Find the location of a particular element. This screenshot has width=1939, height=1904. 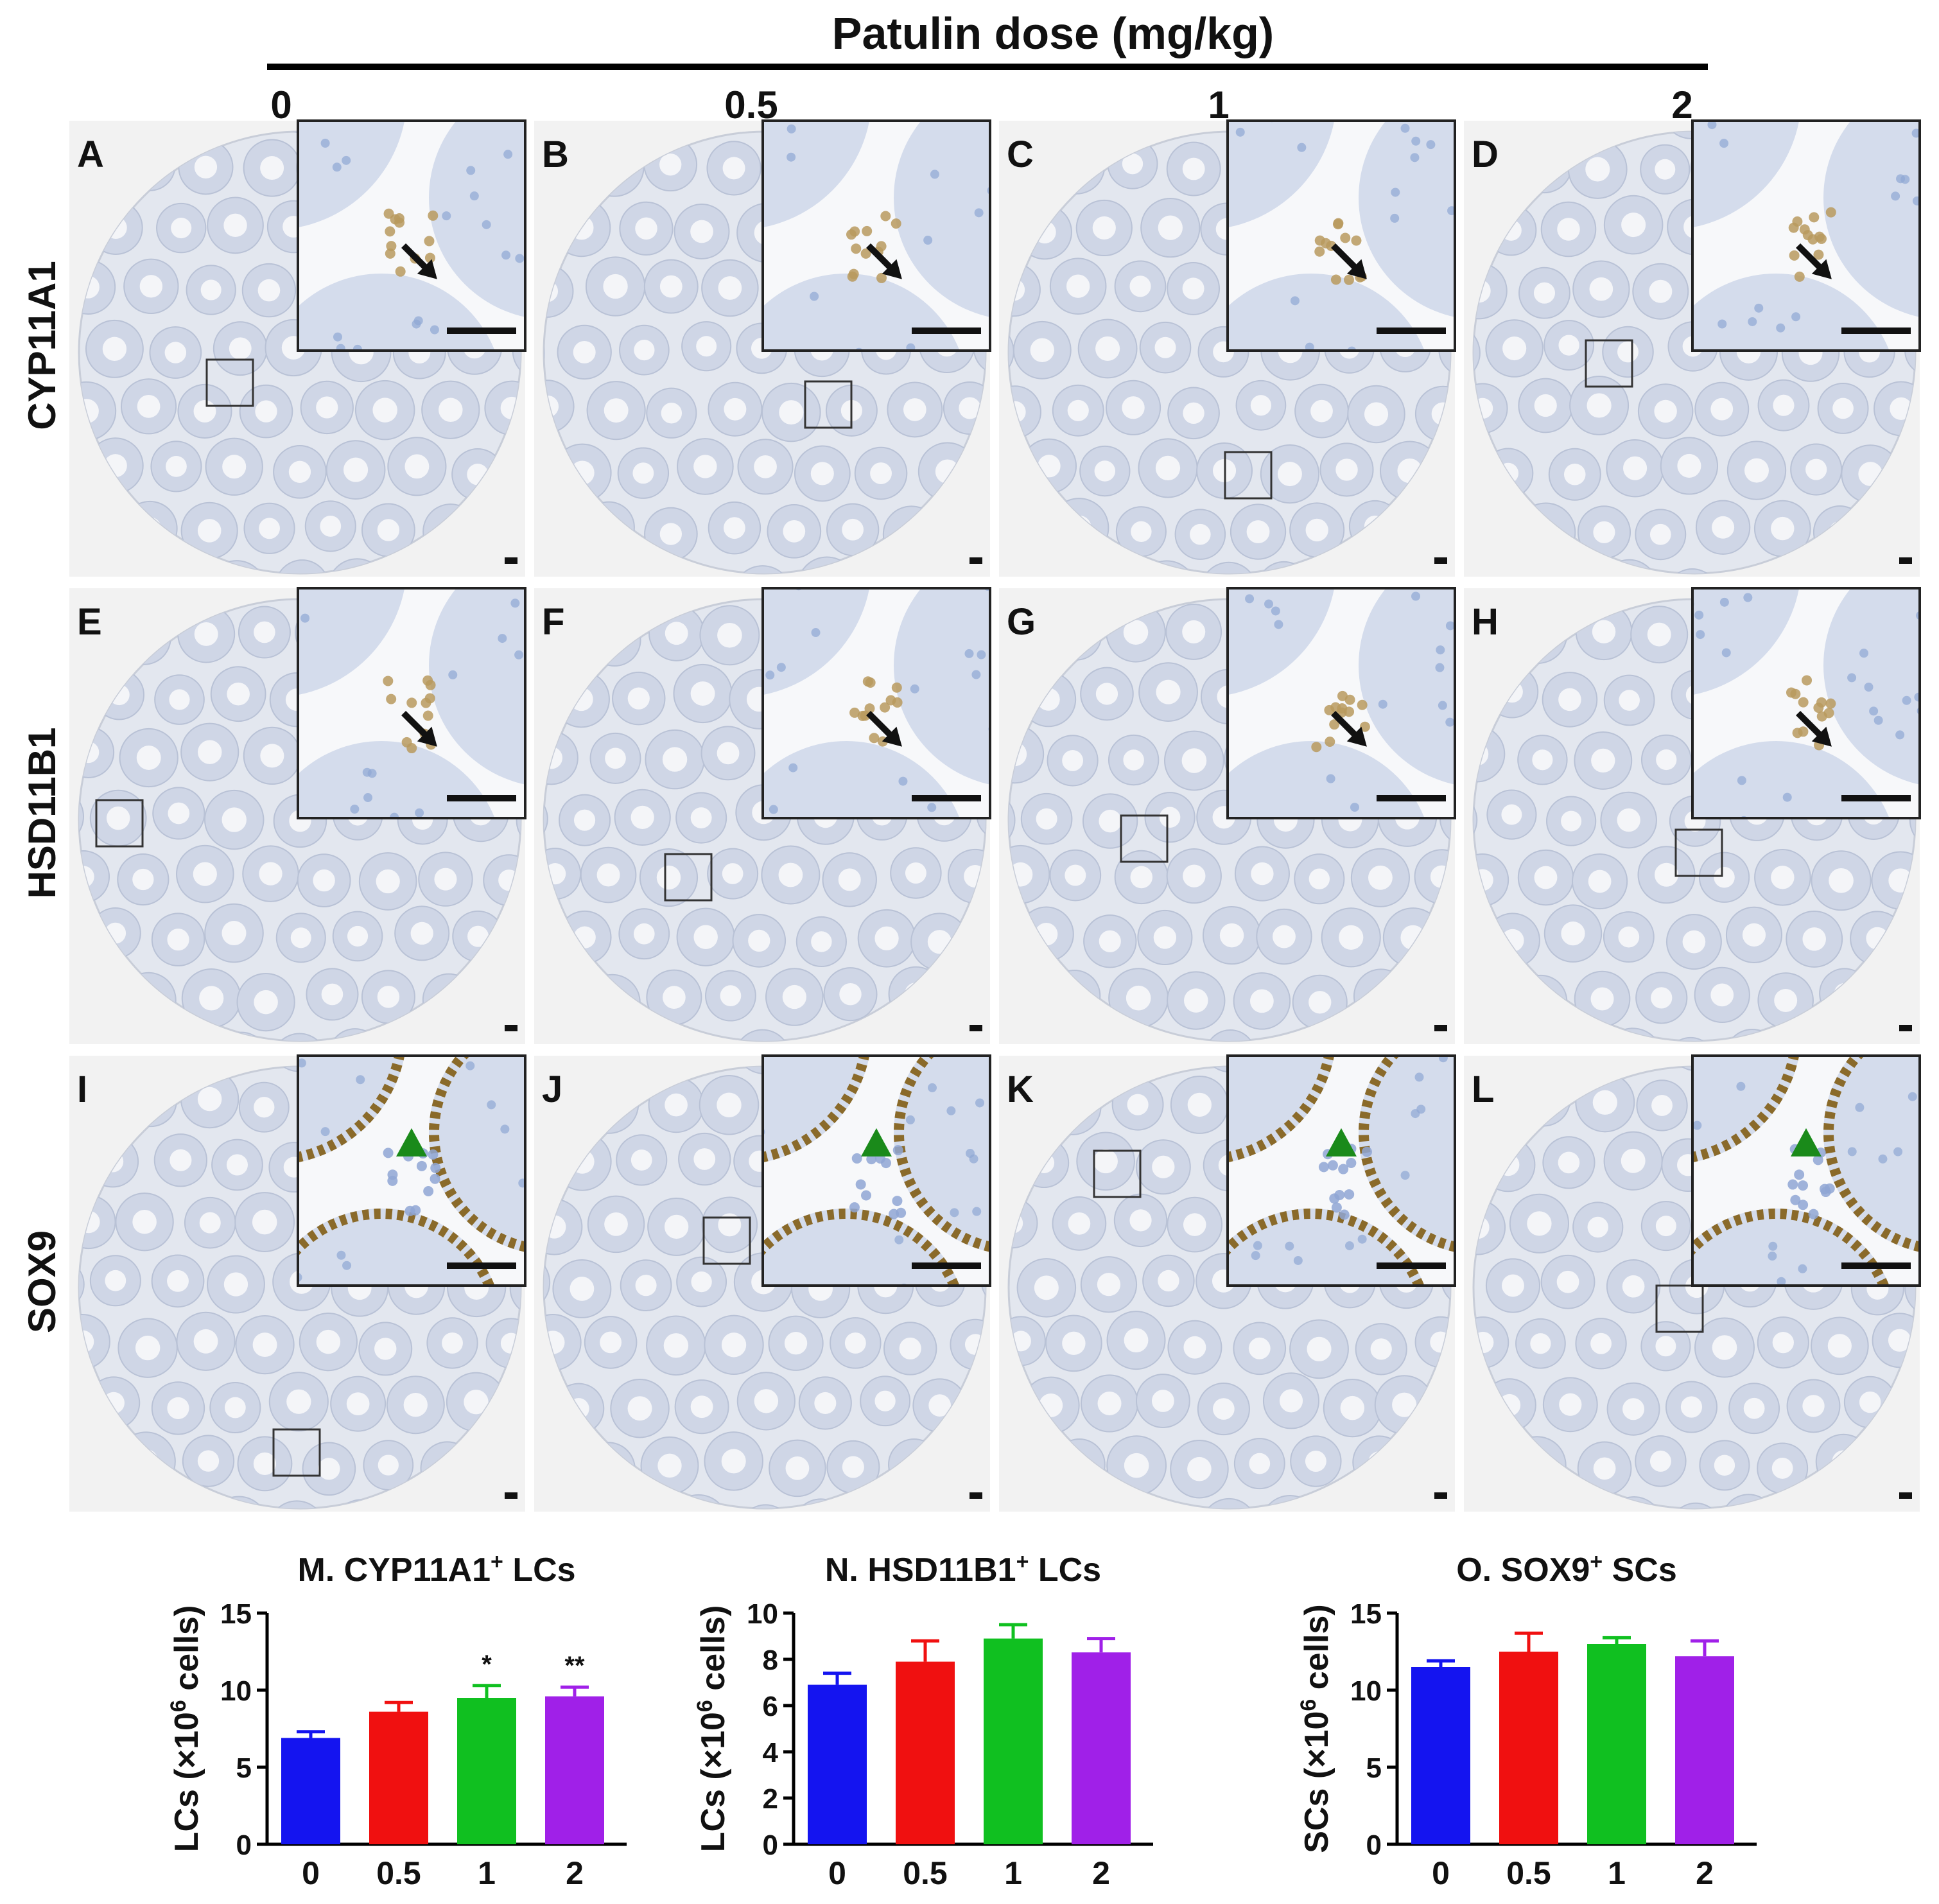

row-label-cyp11a1: CYP11A1 is located at coordinates (42, 346).